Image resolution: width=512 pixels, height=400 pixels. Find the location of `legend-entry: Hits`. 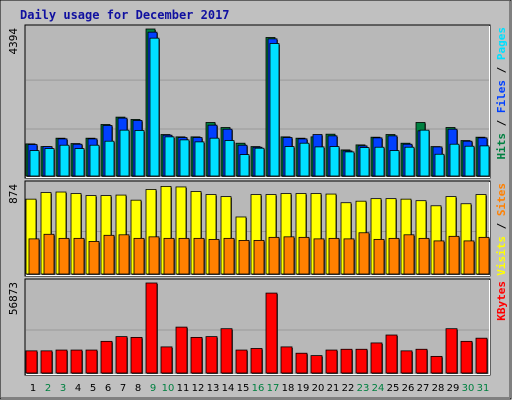

legend-entry: Hits is located at coordinates (501, 146).